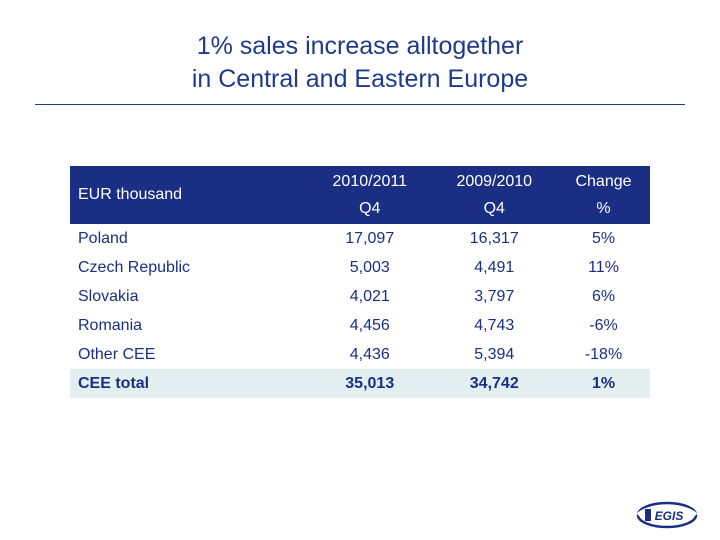  Describe the element at coordinates (370, 238) in the screenshot. I see `row-current-value: 17,097` at that location.